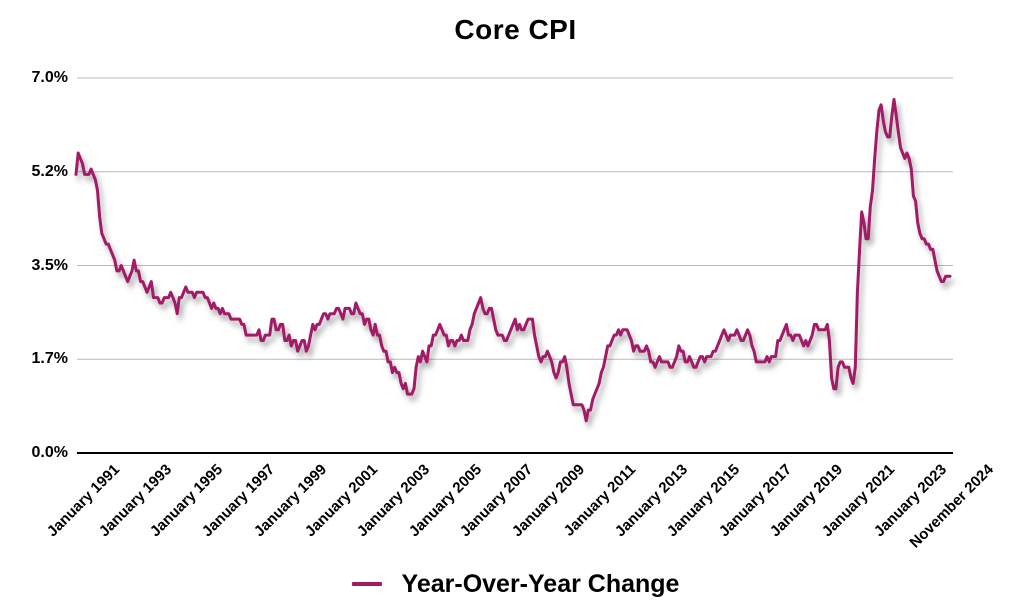  I want to click on y-axis-tick-label: 7.0%, so click(49, 77).